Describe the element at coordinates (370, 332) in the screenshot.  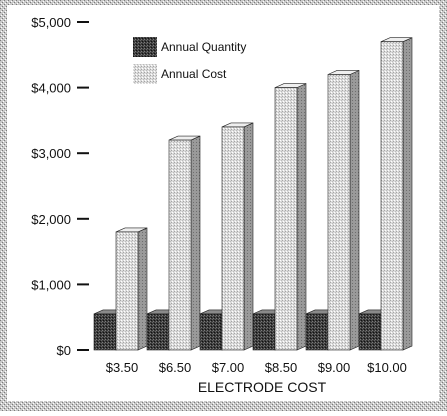
I see `bar-annual-quantity-10-00-front` at that location.